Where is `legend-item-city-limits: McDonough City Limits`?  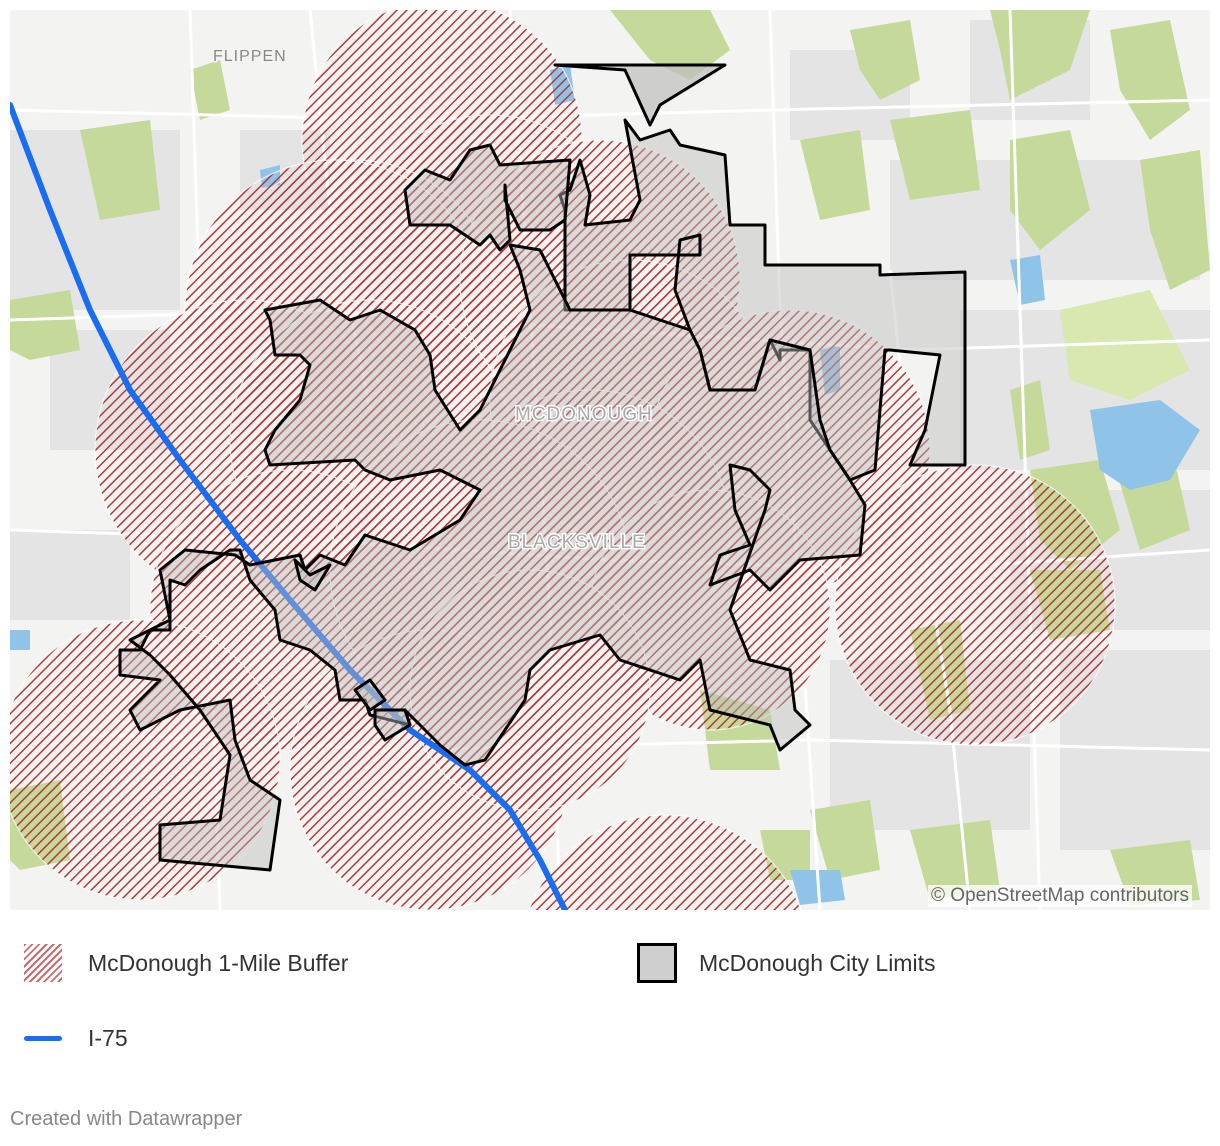
legend-item-city-limits: McDonough City Limits is located at coordinates (786, 963).